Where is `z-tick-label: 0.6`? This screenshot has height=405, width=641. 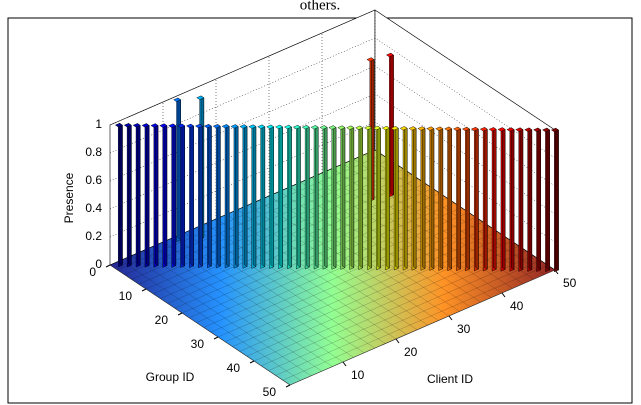 z-tick-label: 0.6 is located at coordinates (93, 180).